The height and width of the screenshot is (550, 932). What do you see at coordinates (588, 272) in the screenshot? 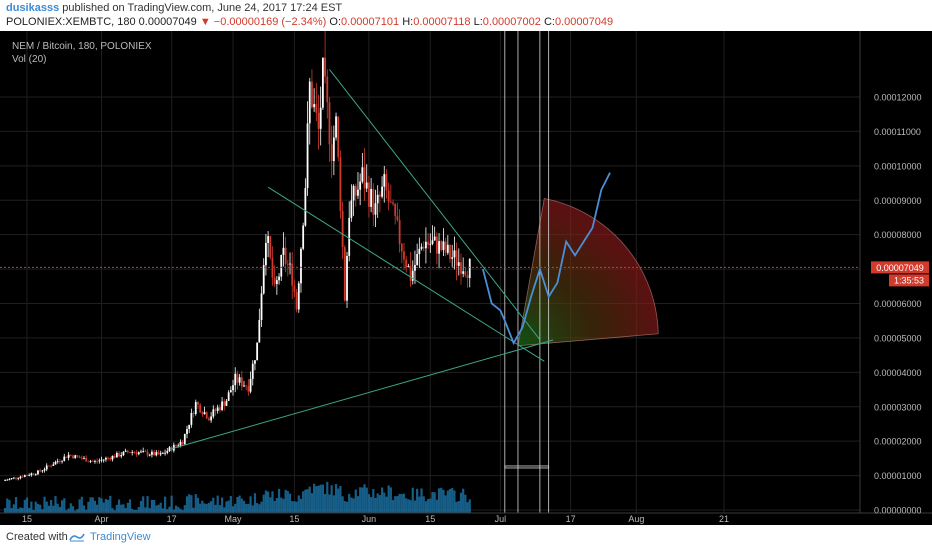
I see `forecast-zone` at bounding box center [588, 272].